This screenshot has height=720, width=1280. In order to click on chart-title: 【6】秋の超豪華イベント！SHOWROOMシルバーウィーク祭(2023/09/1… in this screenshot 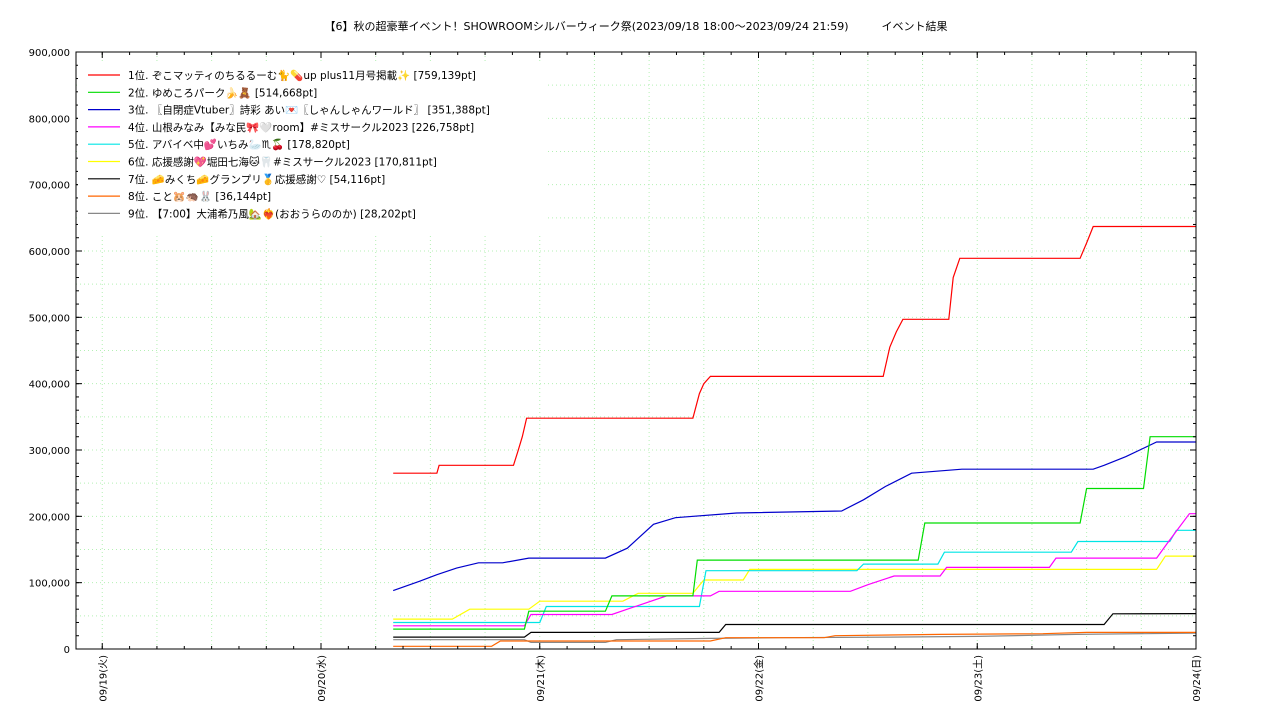, I will do `click(635, 26)`.